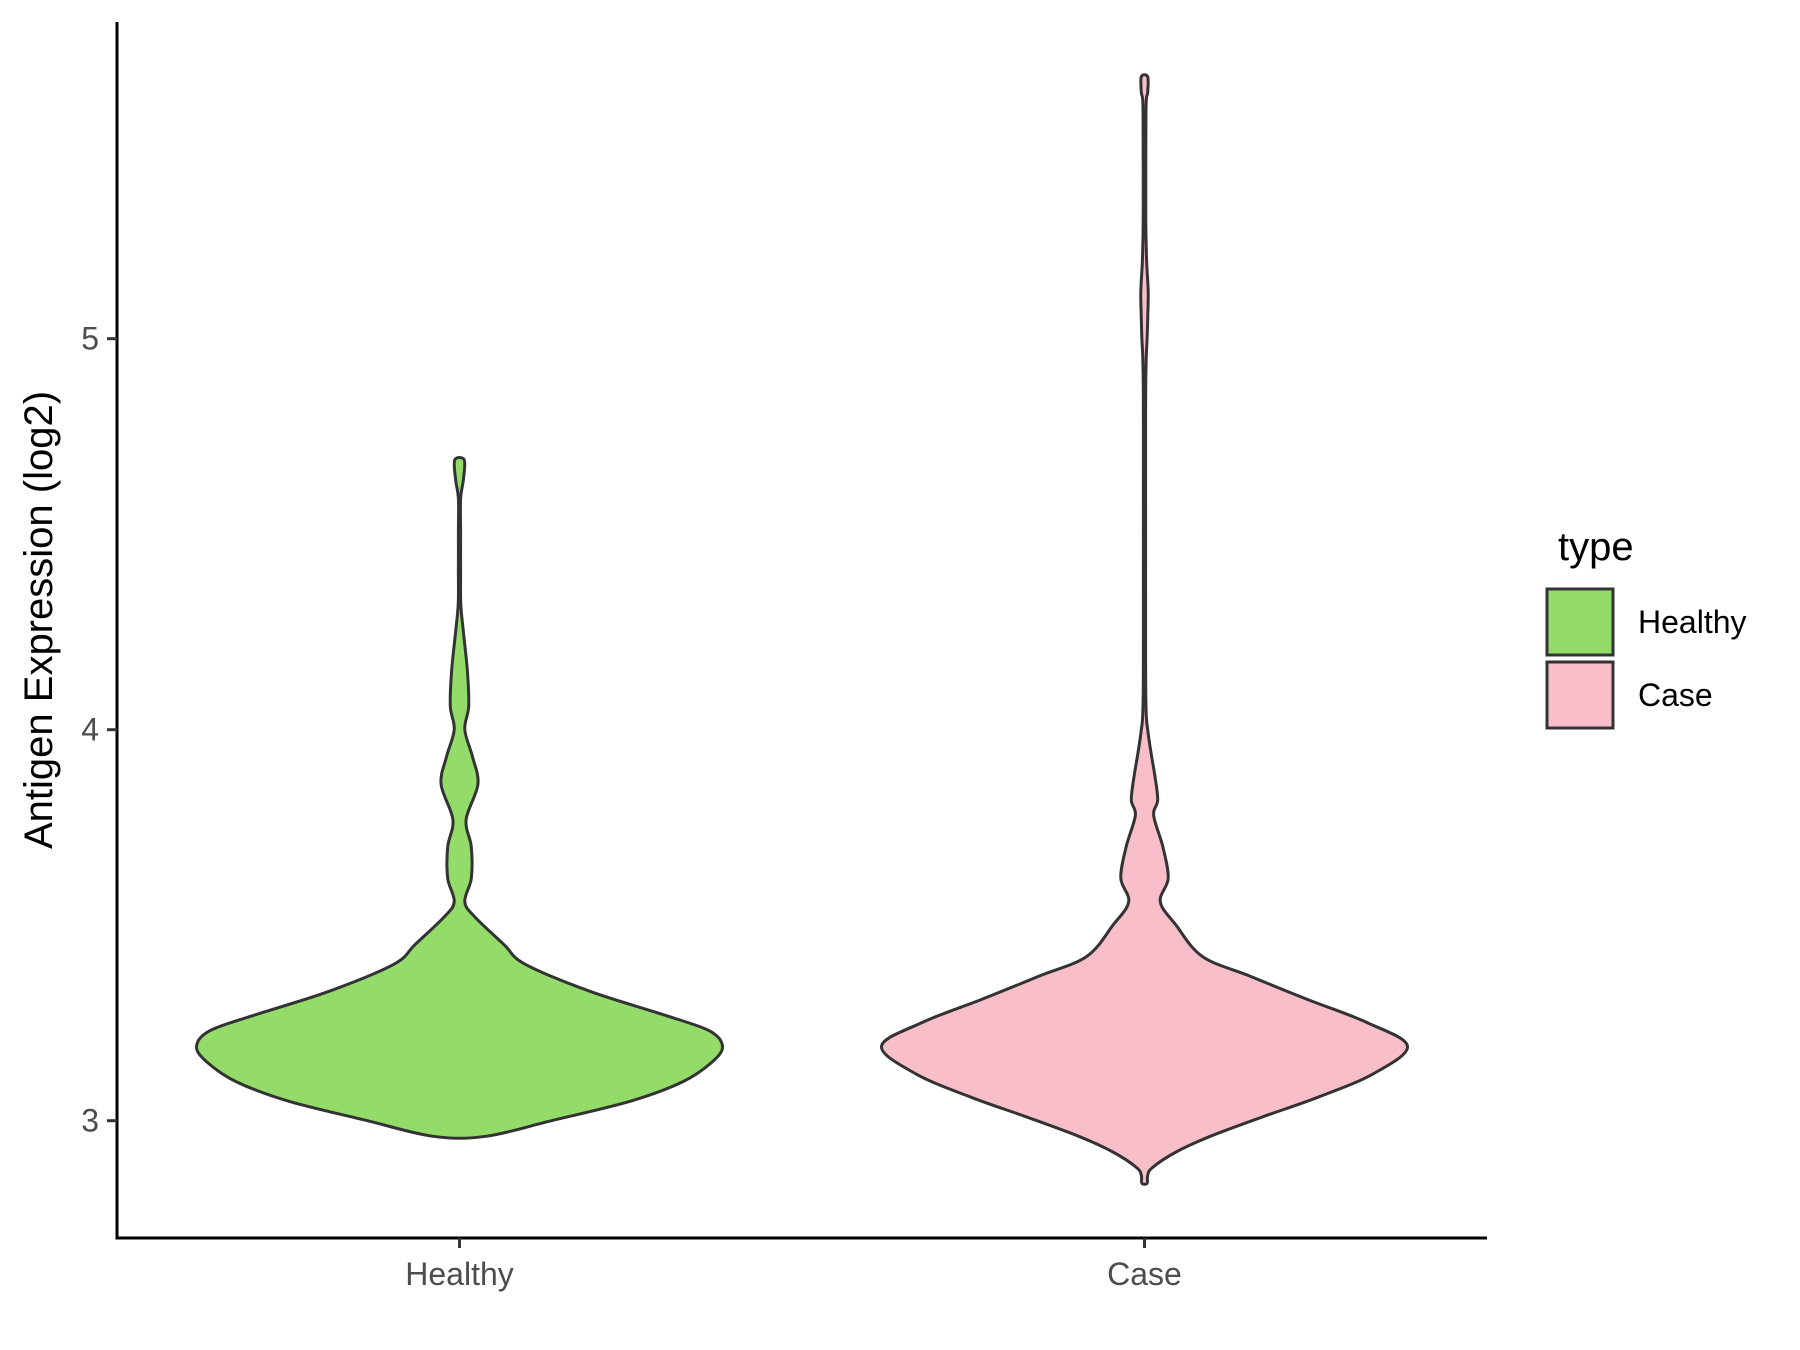 This screenshot has width=1800, height=1350. Describe the element at coordinates (1675, 695) in the screenshot. I see `legend-label-case: Case` at that location.